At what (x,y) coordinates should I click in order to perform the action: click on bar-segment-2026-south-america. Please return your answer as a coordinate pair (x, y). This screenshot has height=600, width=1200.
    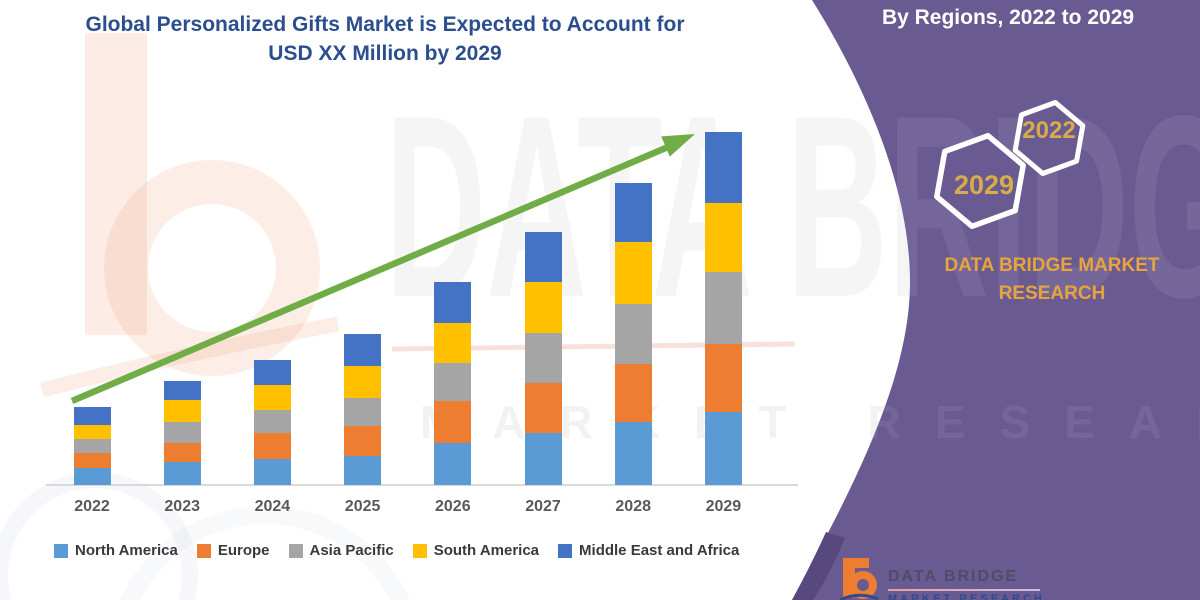
    Looking at the image, I should click on (453, 343).